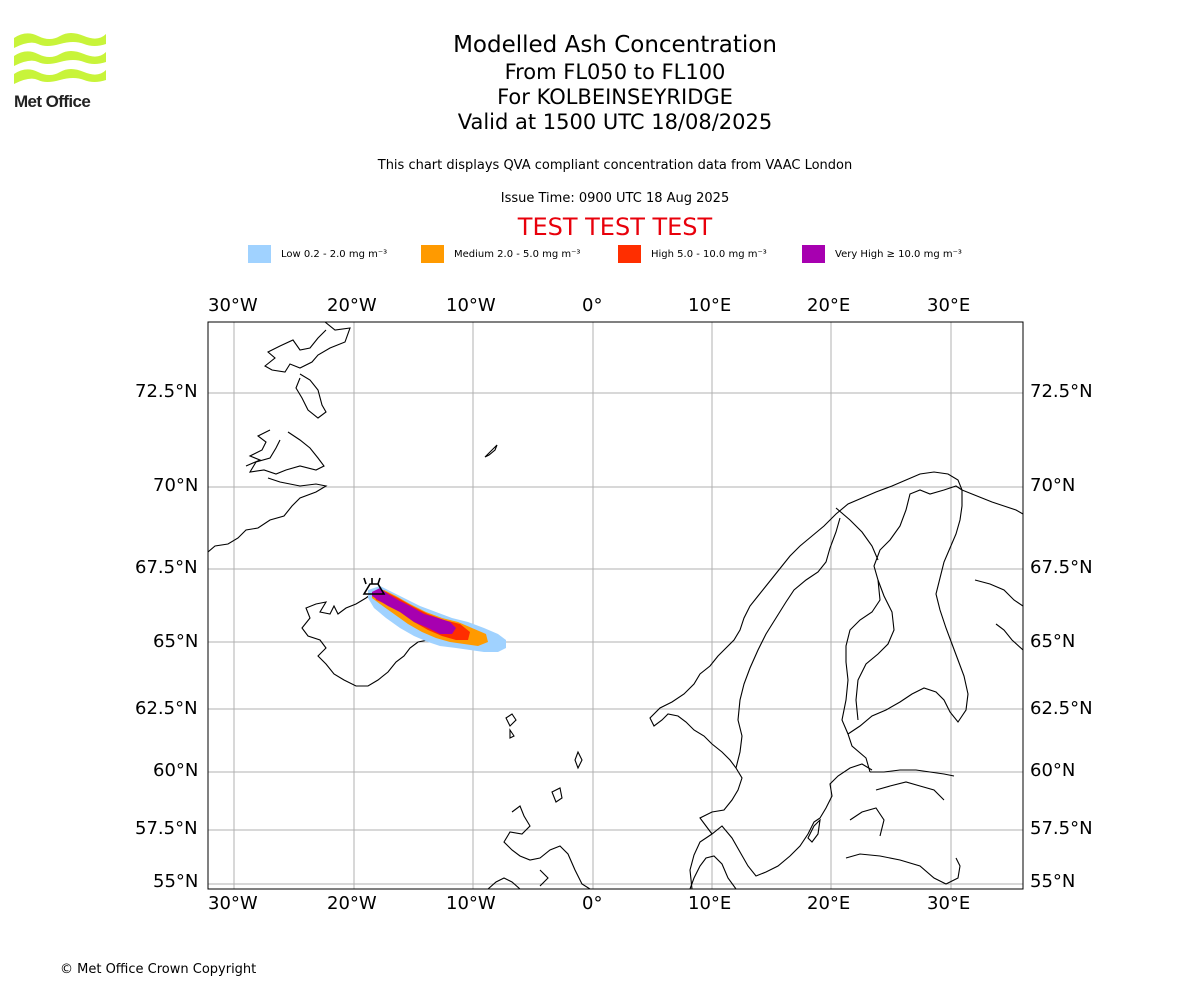  I want to click on kola-coast, so click(998, 615).